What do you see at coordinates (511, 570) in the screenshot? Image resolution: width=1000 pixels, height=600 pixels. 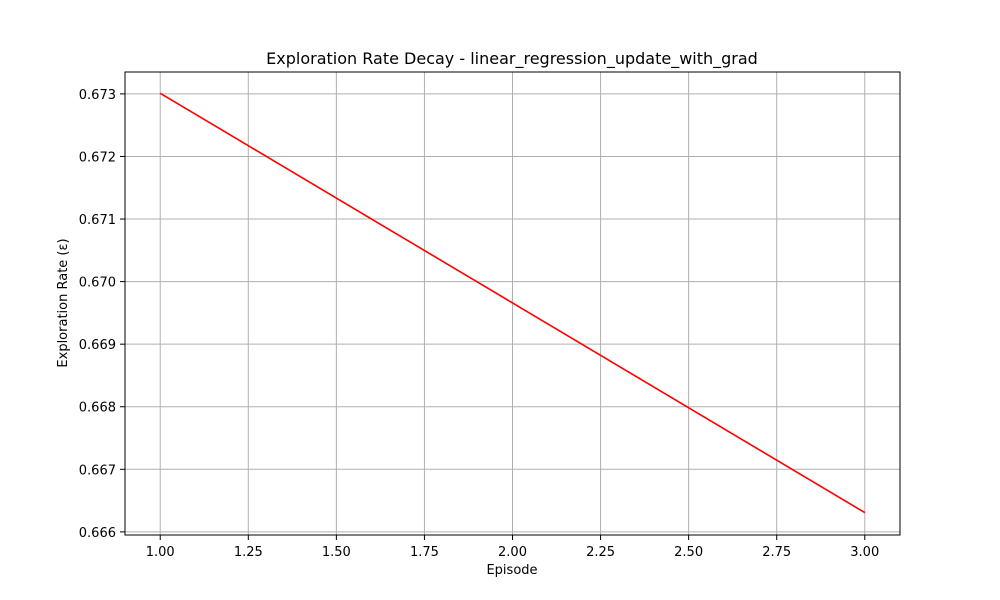 I see `x-axis-label: Episode` at bounding box center [511, 570].